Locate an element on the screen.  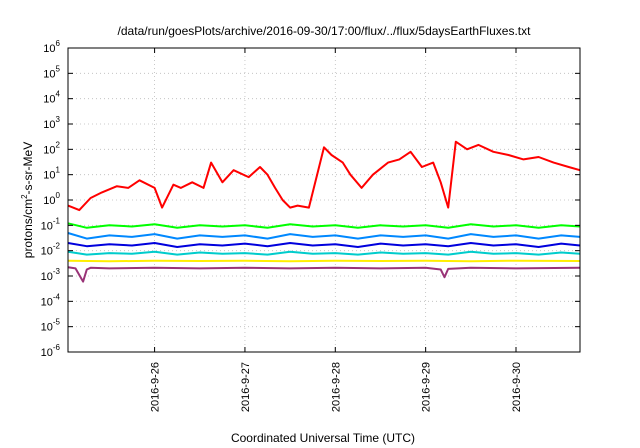
y-tick-label: 10⁻³ is located at coordinates (51, 275).